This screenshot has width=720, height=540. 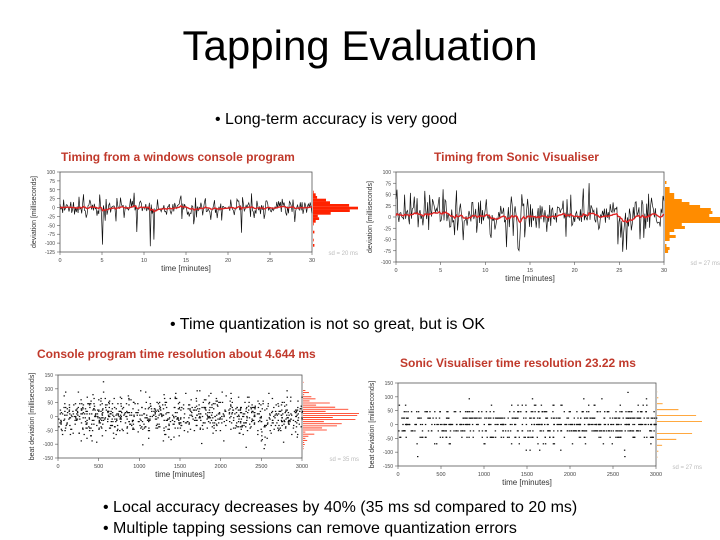 I want to click on x-tick-label: 0, so click(x=59, y=261).